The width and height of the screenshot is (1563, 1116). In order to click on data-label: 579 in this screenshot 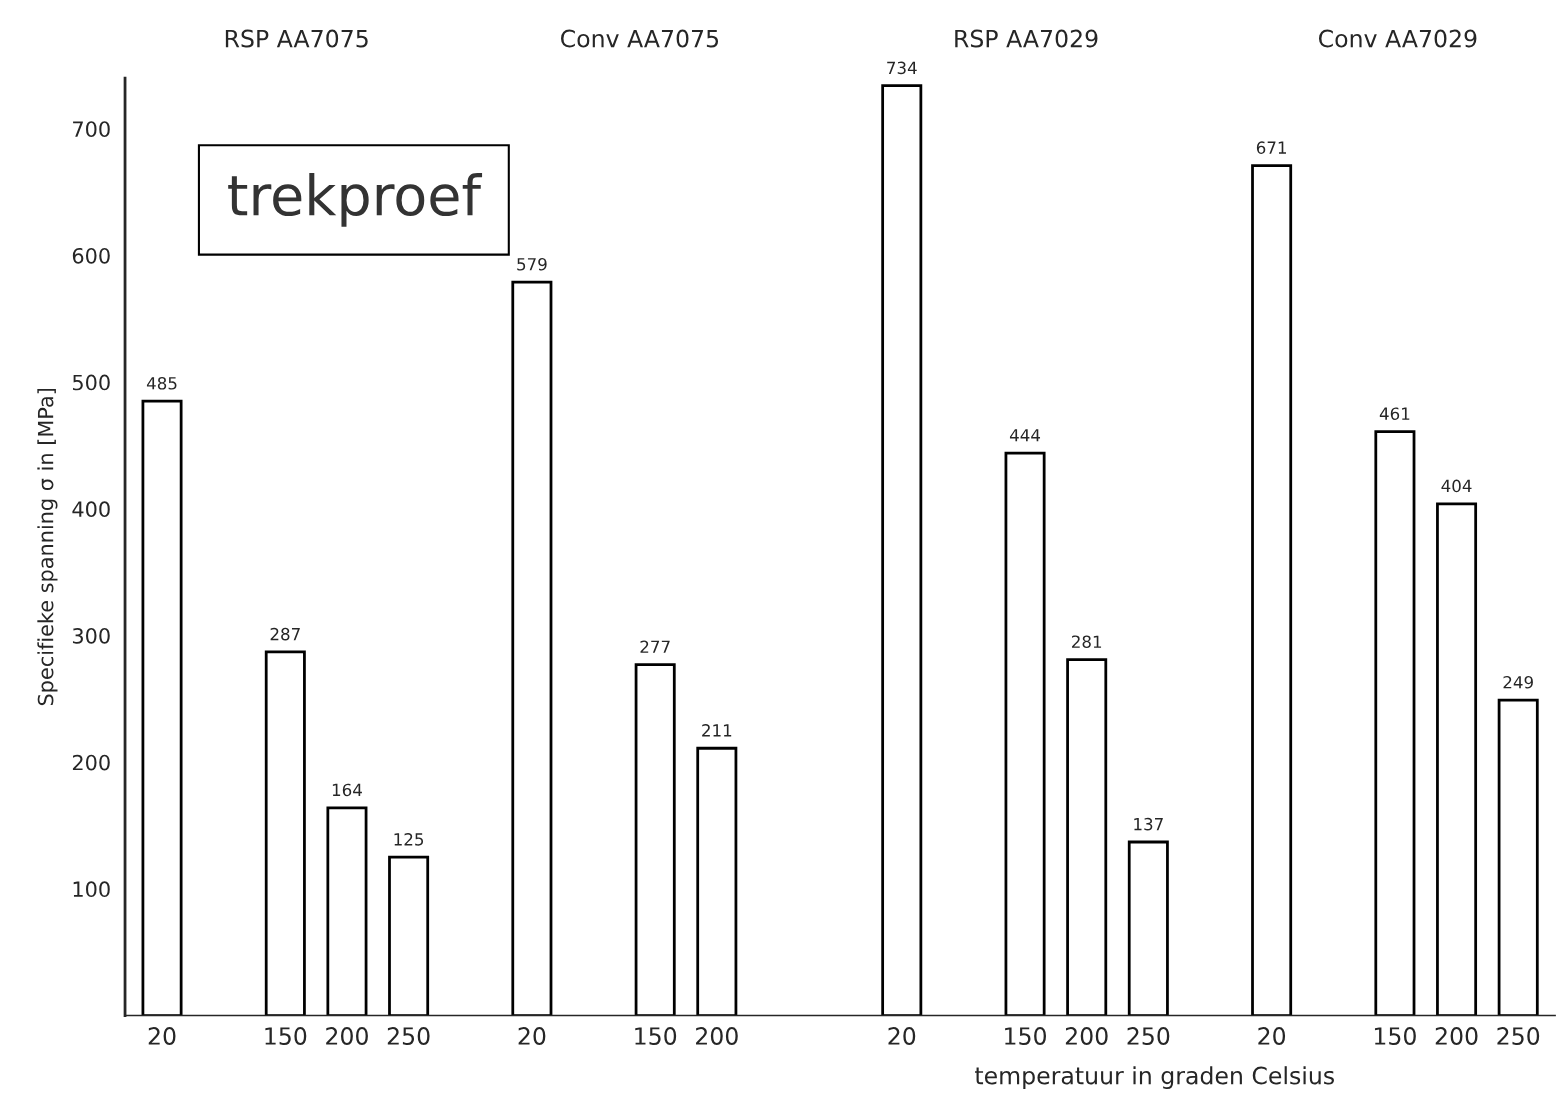, I will do `click(532, 264)`.